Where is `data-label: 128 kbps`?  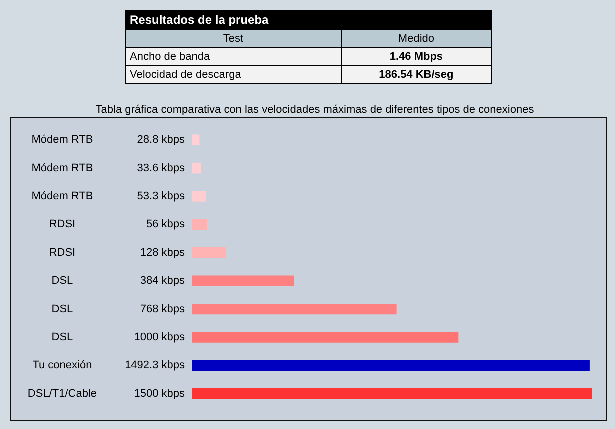 data-label: 128 kbps is located at coordinates (163, 252).